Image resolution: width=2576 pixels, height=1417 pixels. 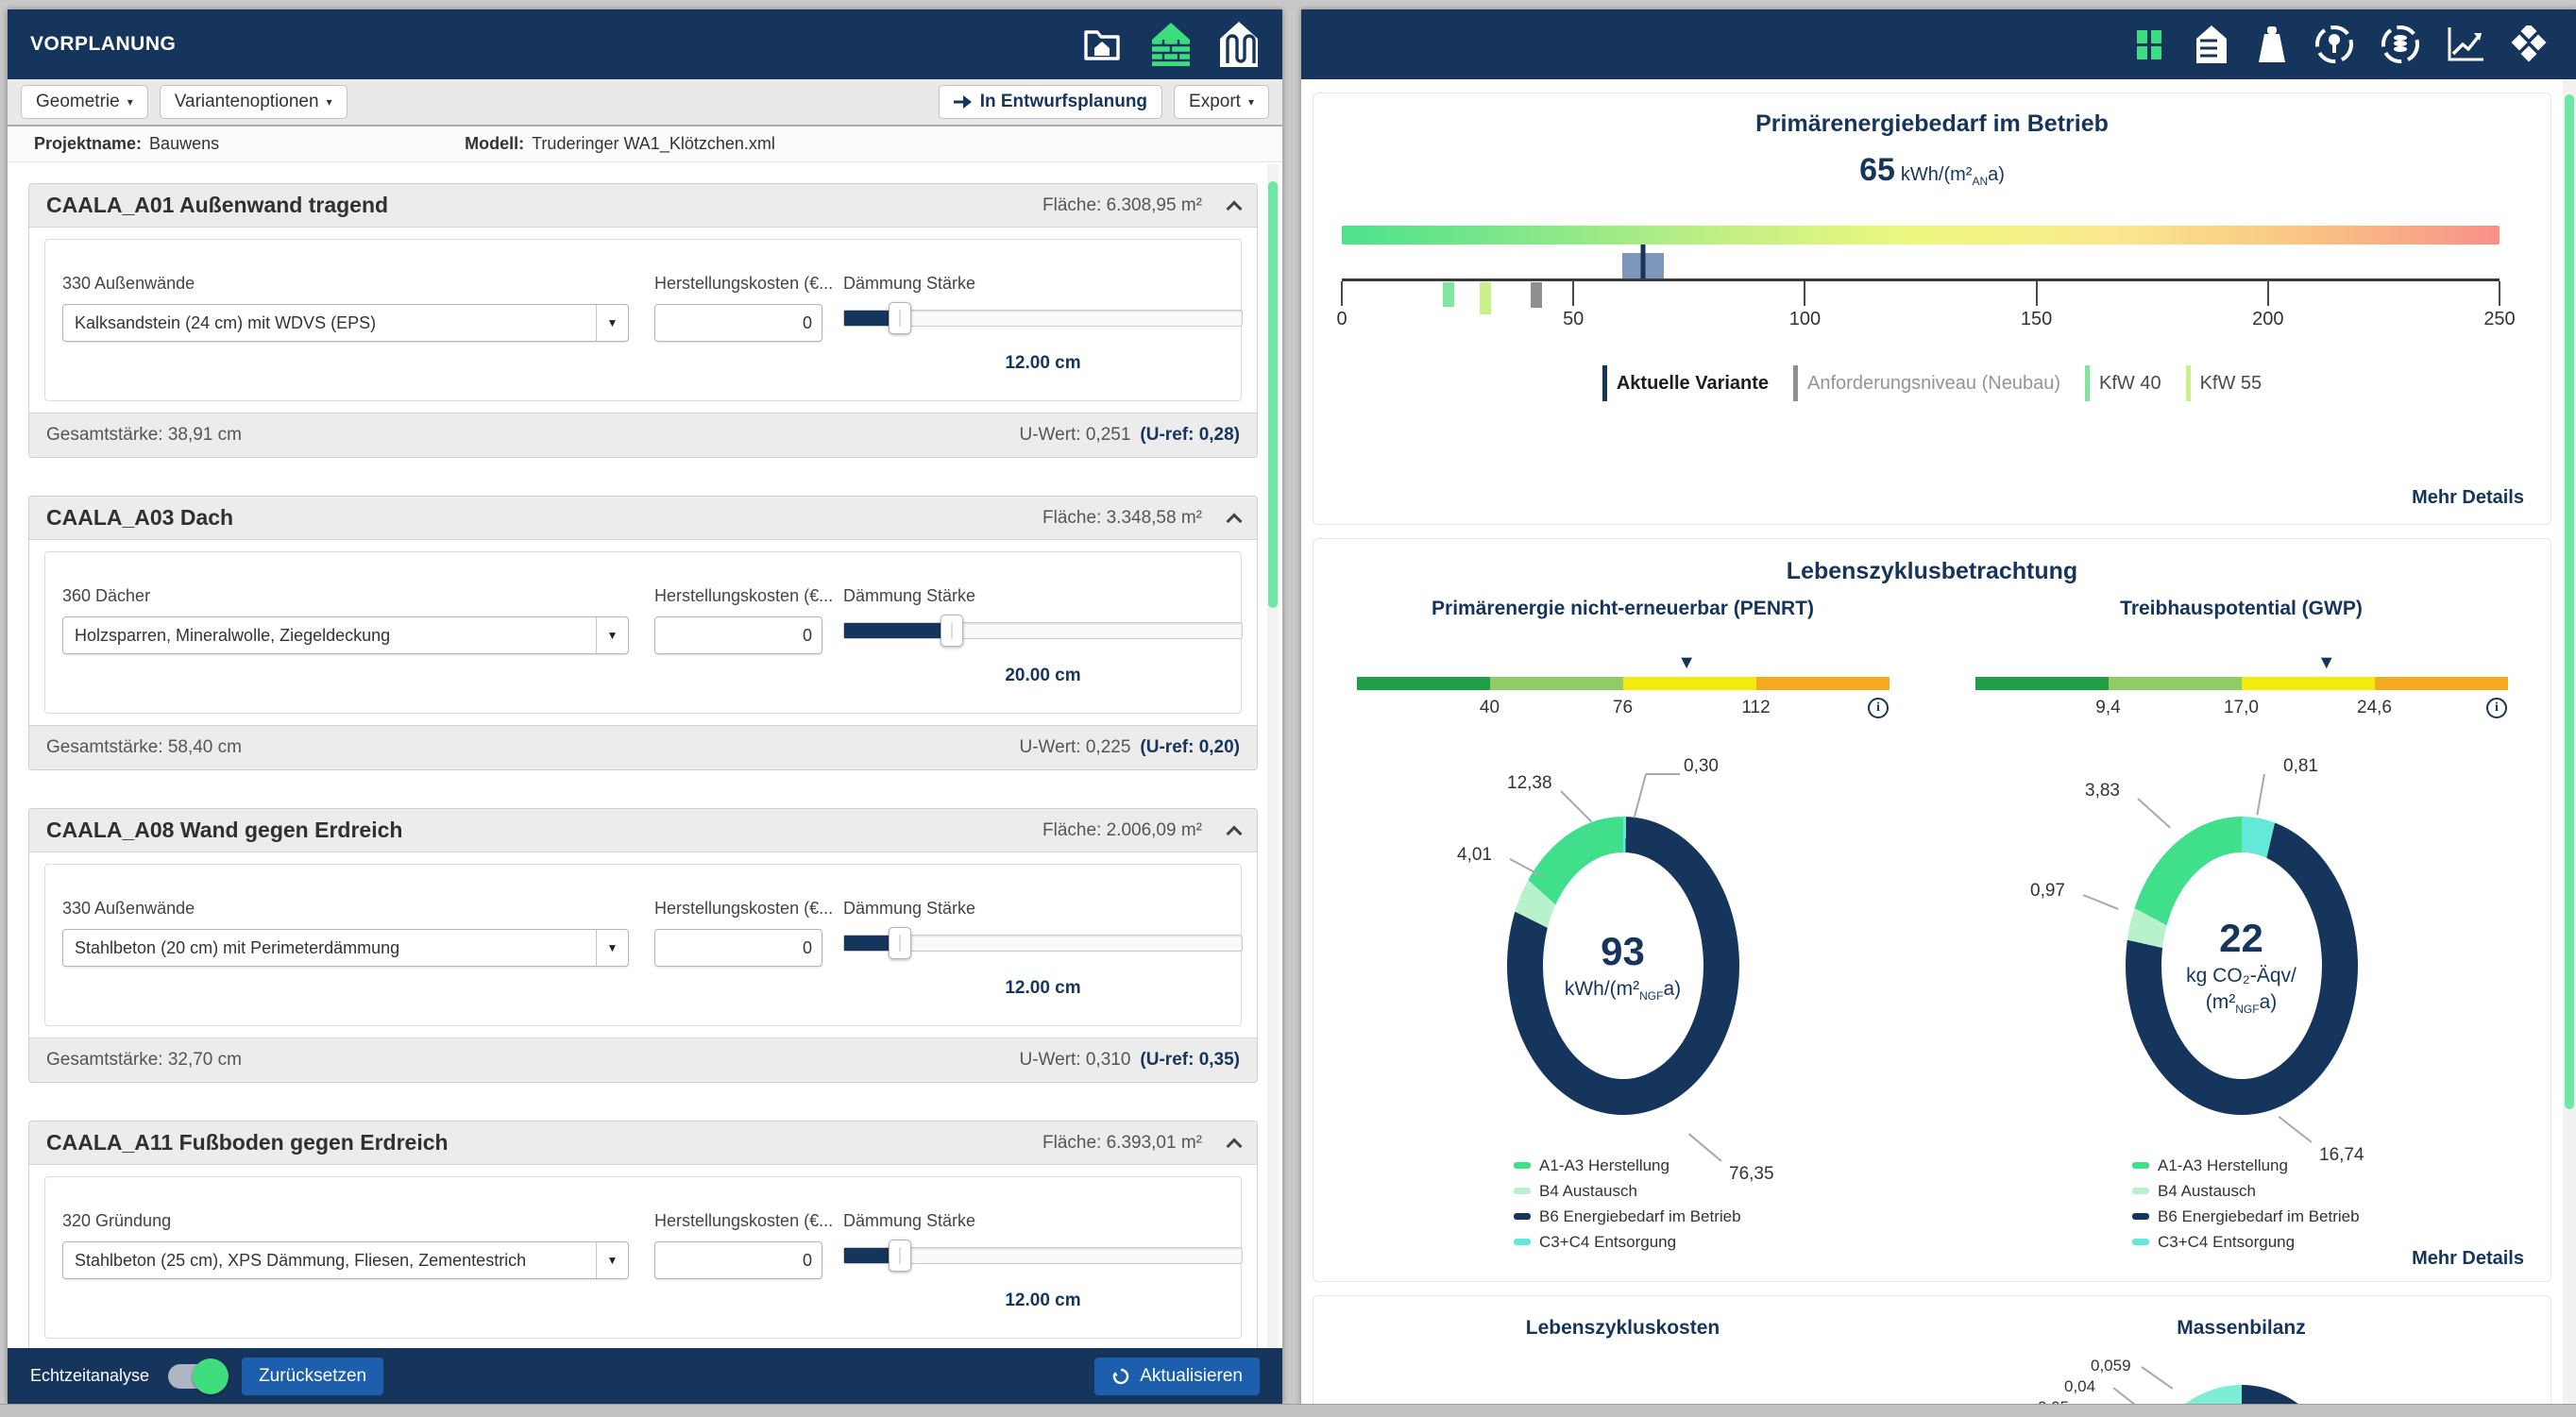 I want to click on in-entwurfsplanung-button: In Entwurfsplanung, so click(x=1050, y=102).